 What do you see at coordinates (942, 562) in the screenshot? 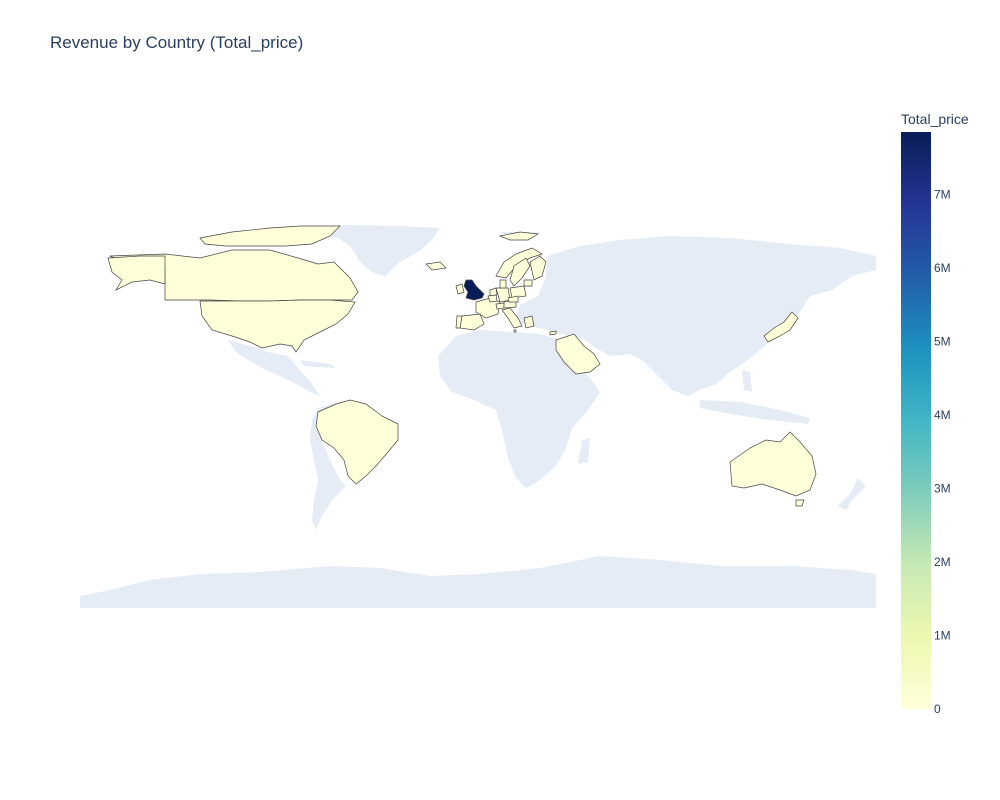
I see `colorbar-tick-label: 2M` at bounding box center [942, 562].